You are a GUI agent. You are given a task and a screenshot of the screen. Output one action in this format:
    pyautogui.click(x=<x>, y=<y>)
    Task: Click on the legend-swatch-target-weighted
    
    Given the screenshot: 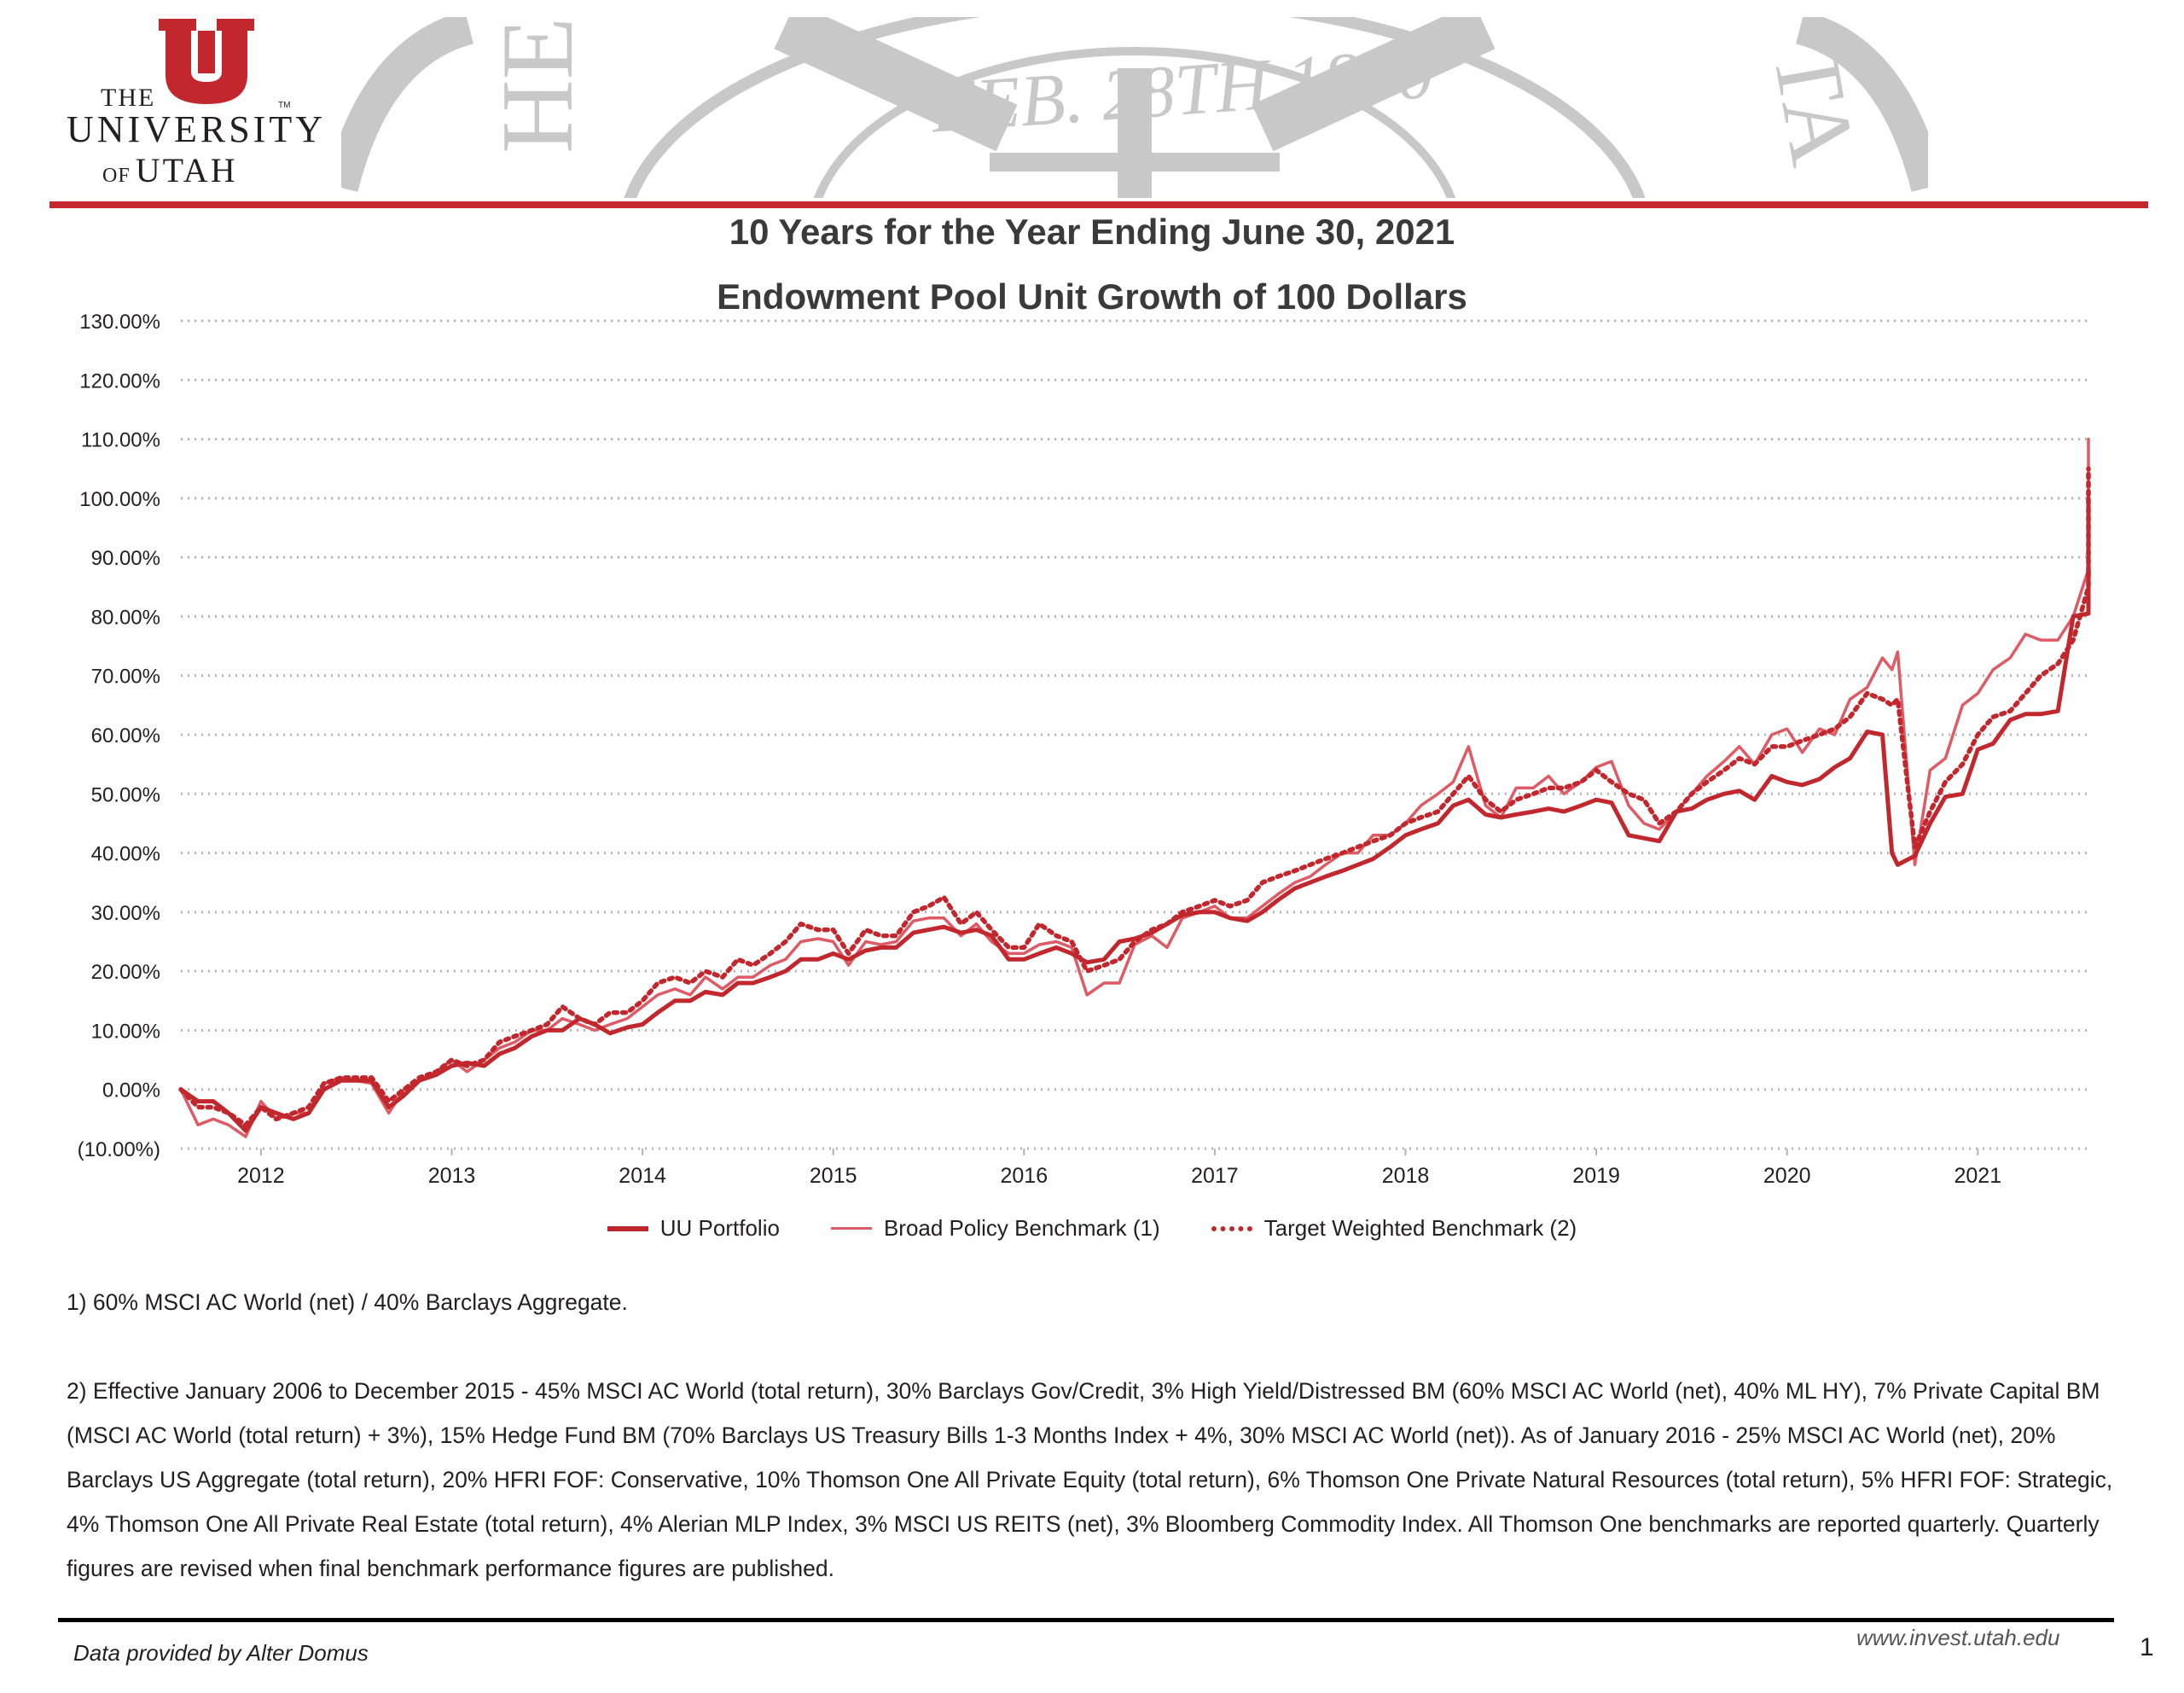 What is the action you would take?
    pyautogui.click(x=1231, y=1228)
    